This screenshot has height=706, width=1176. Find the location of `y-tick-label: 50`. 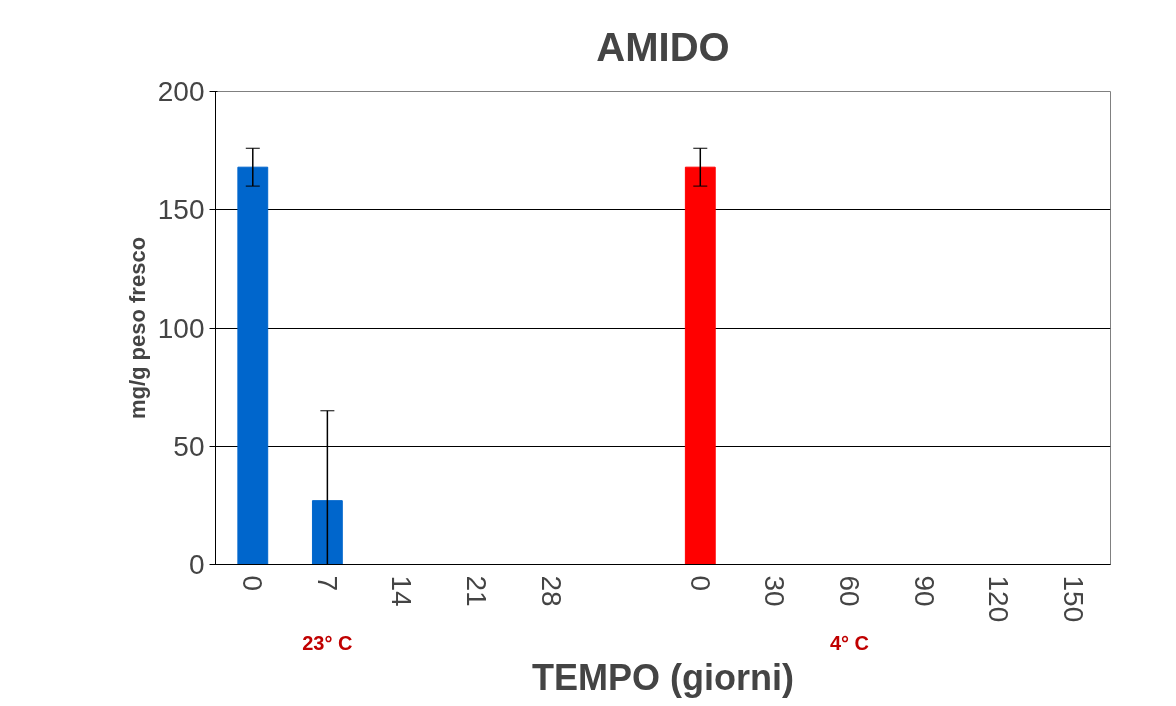

y-tick-label: 50 is located at coordinates (189, 446).